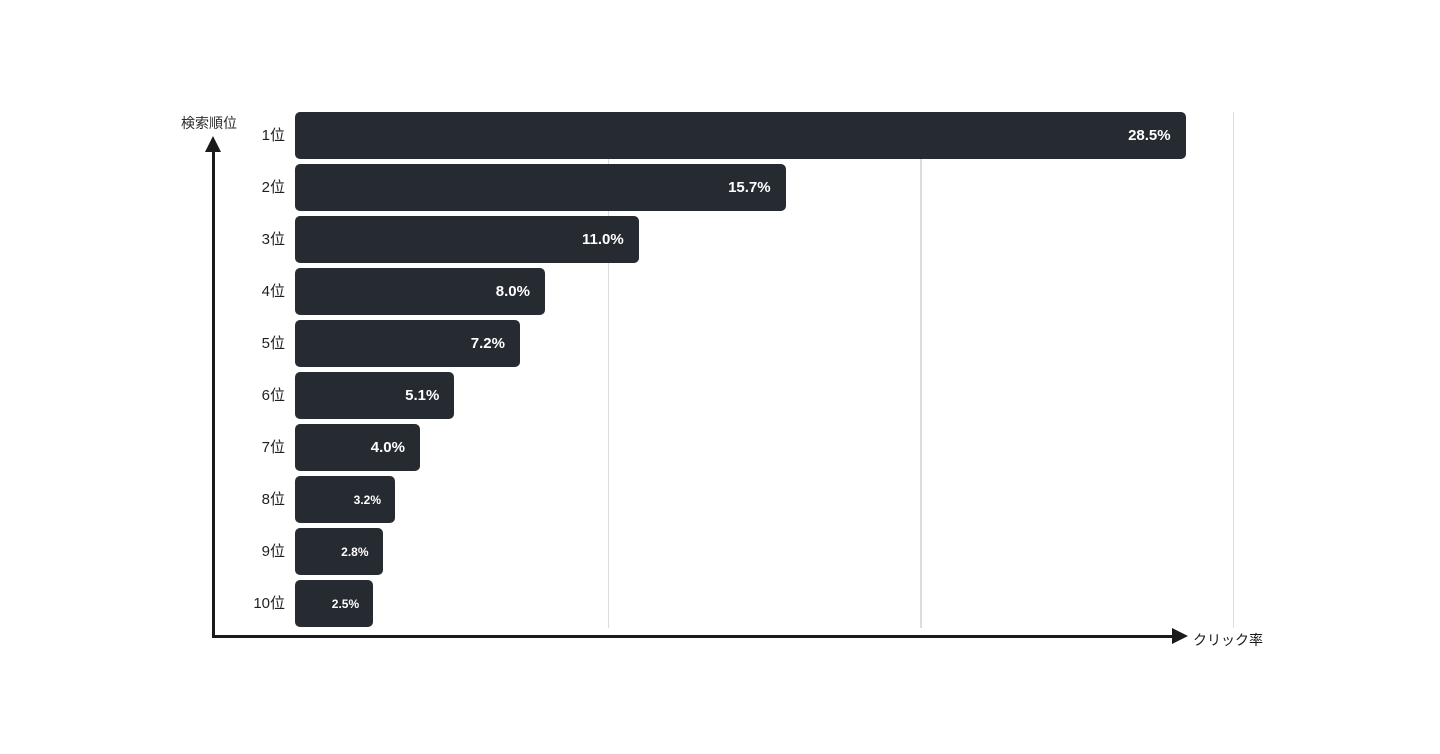  I want to click on gridline-20pct, so click(921, 370).